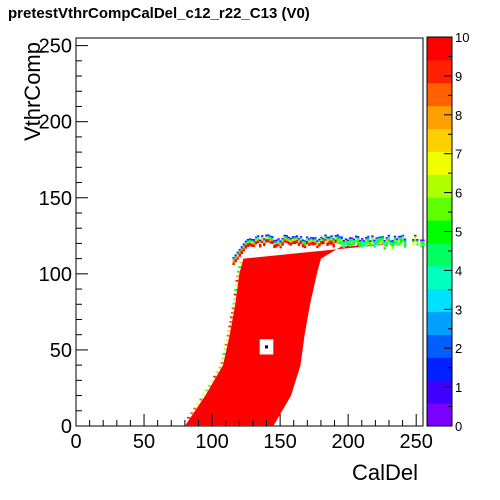  Describe the element at coordinates (55, 199) in the screenshot. I see `y-tick-label: 150` at that location.